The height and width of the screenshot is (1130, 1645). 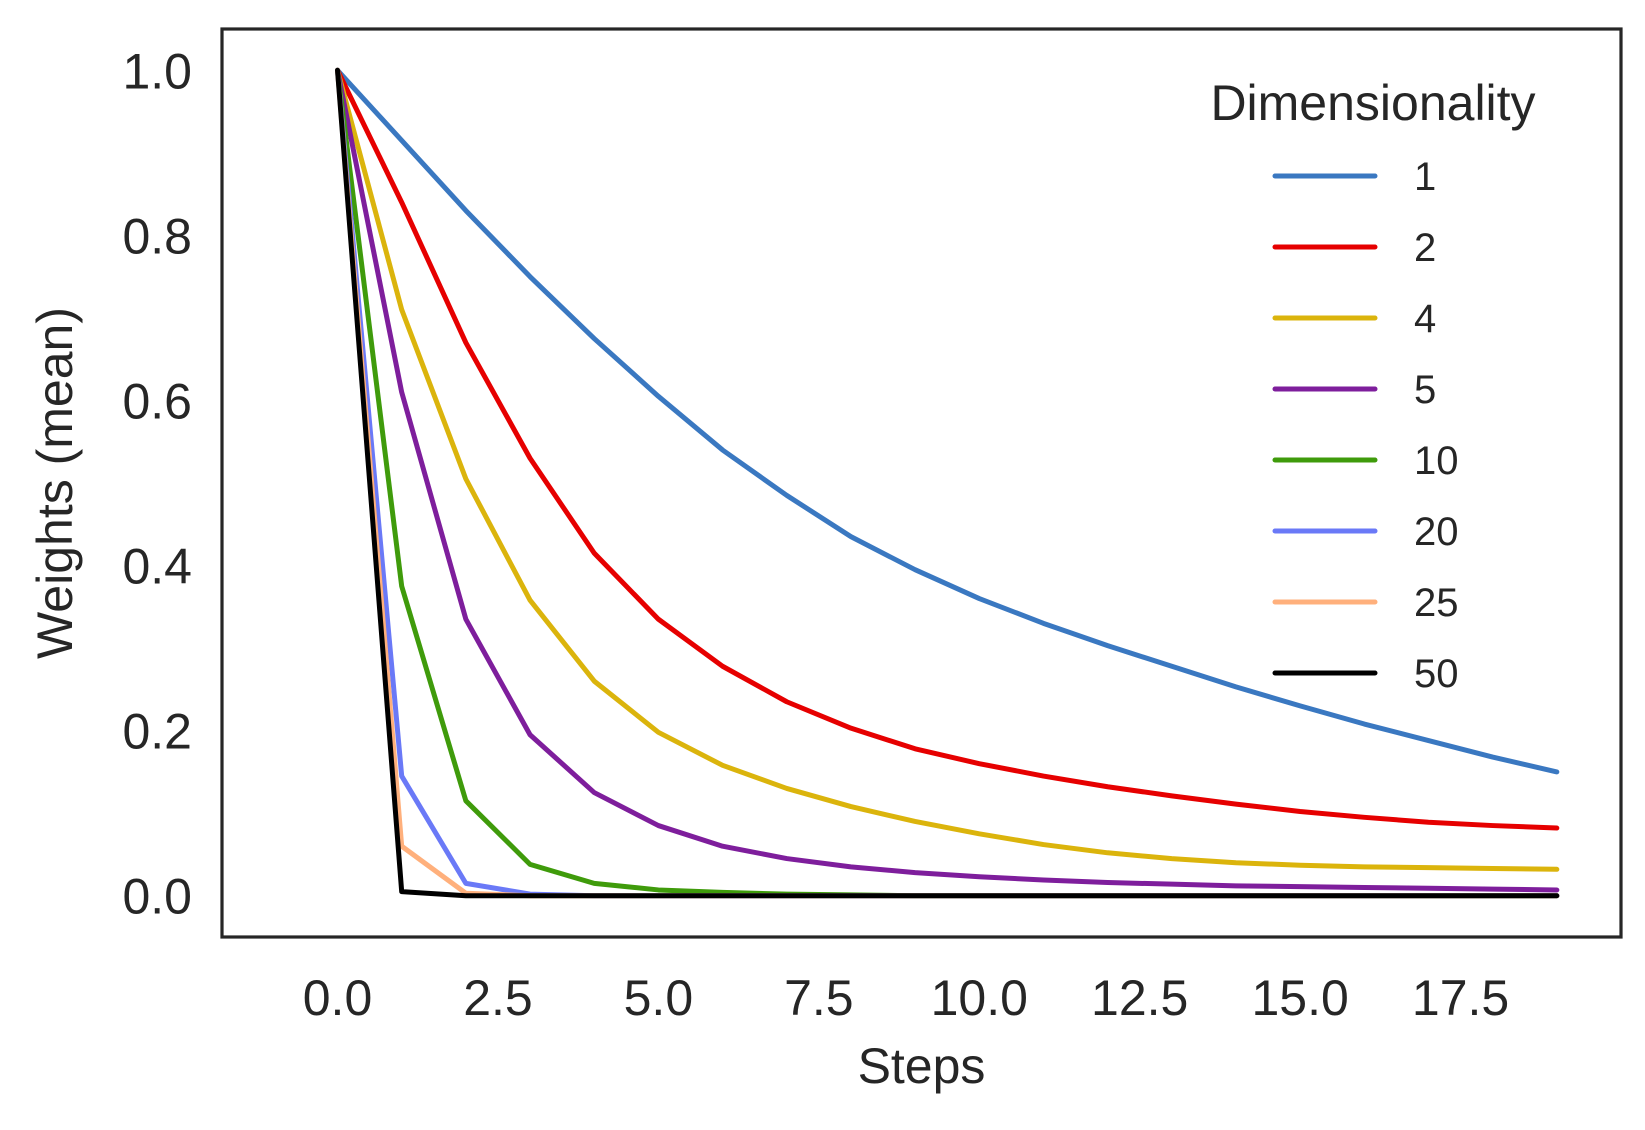 What do you see at coordinates (1425, 390) in the screenshot?
I see `legend-label-5: 5` at bounding box center [1425, 390].